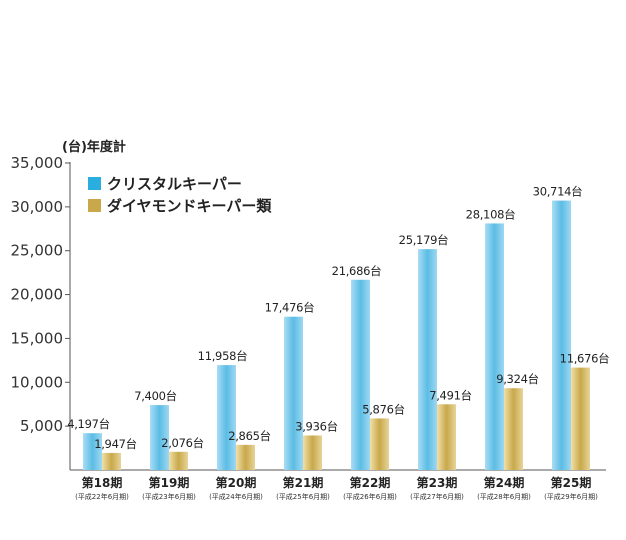 This screenshot has width=626, height=540. I want to click on x-category-sublabel: (平成28年6月期), so click(504, 496).